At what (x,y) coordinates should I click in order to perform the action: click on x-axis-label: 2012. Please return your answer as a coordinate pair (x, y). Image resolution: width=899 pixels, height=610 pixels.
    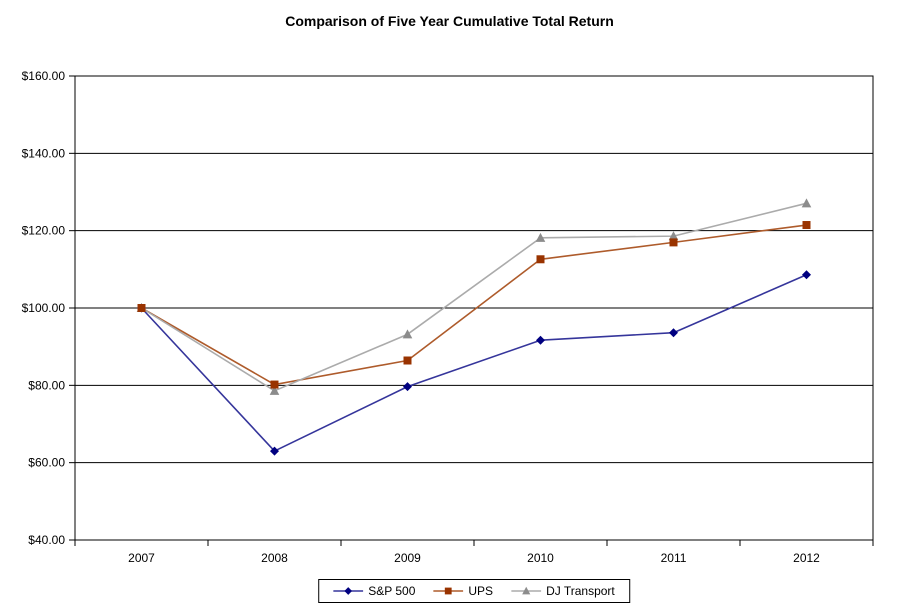
    Looking at the image, I should click on (806, 558).